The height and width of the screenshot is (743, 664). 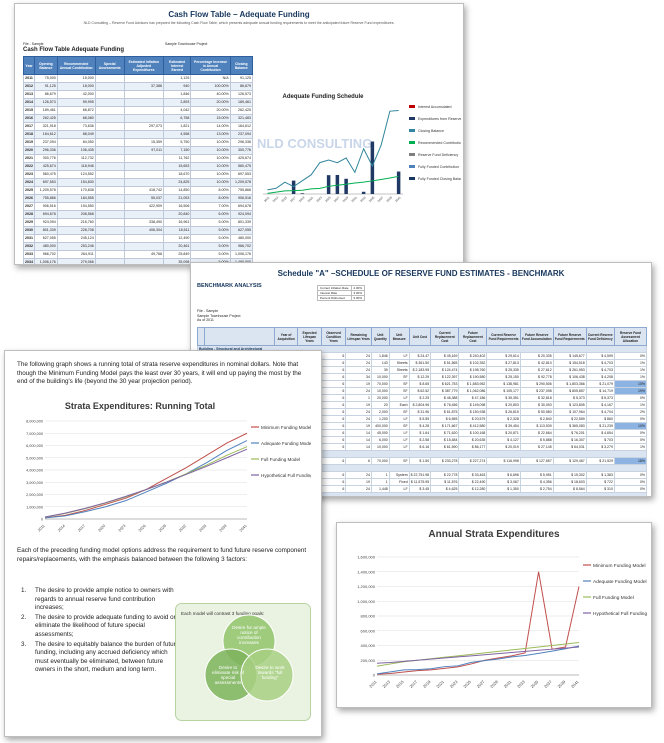 What do you see at coordinates (438, 167) in the screenshot?
I see `legend-label: Fully Funded Contribution` at bounding box center [438, 167].